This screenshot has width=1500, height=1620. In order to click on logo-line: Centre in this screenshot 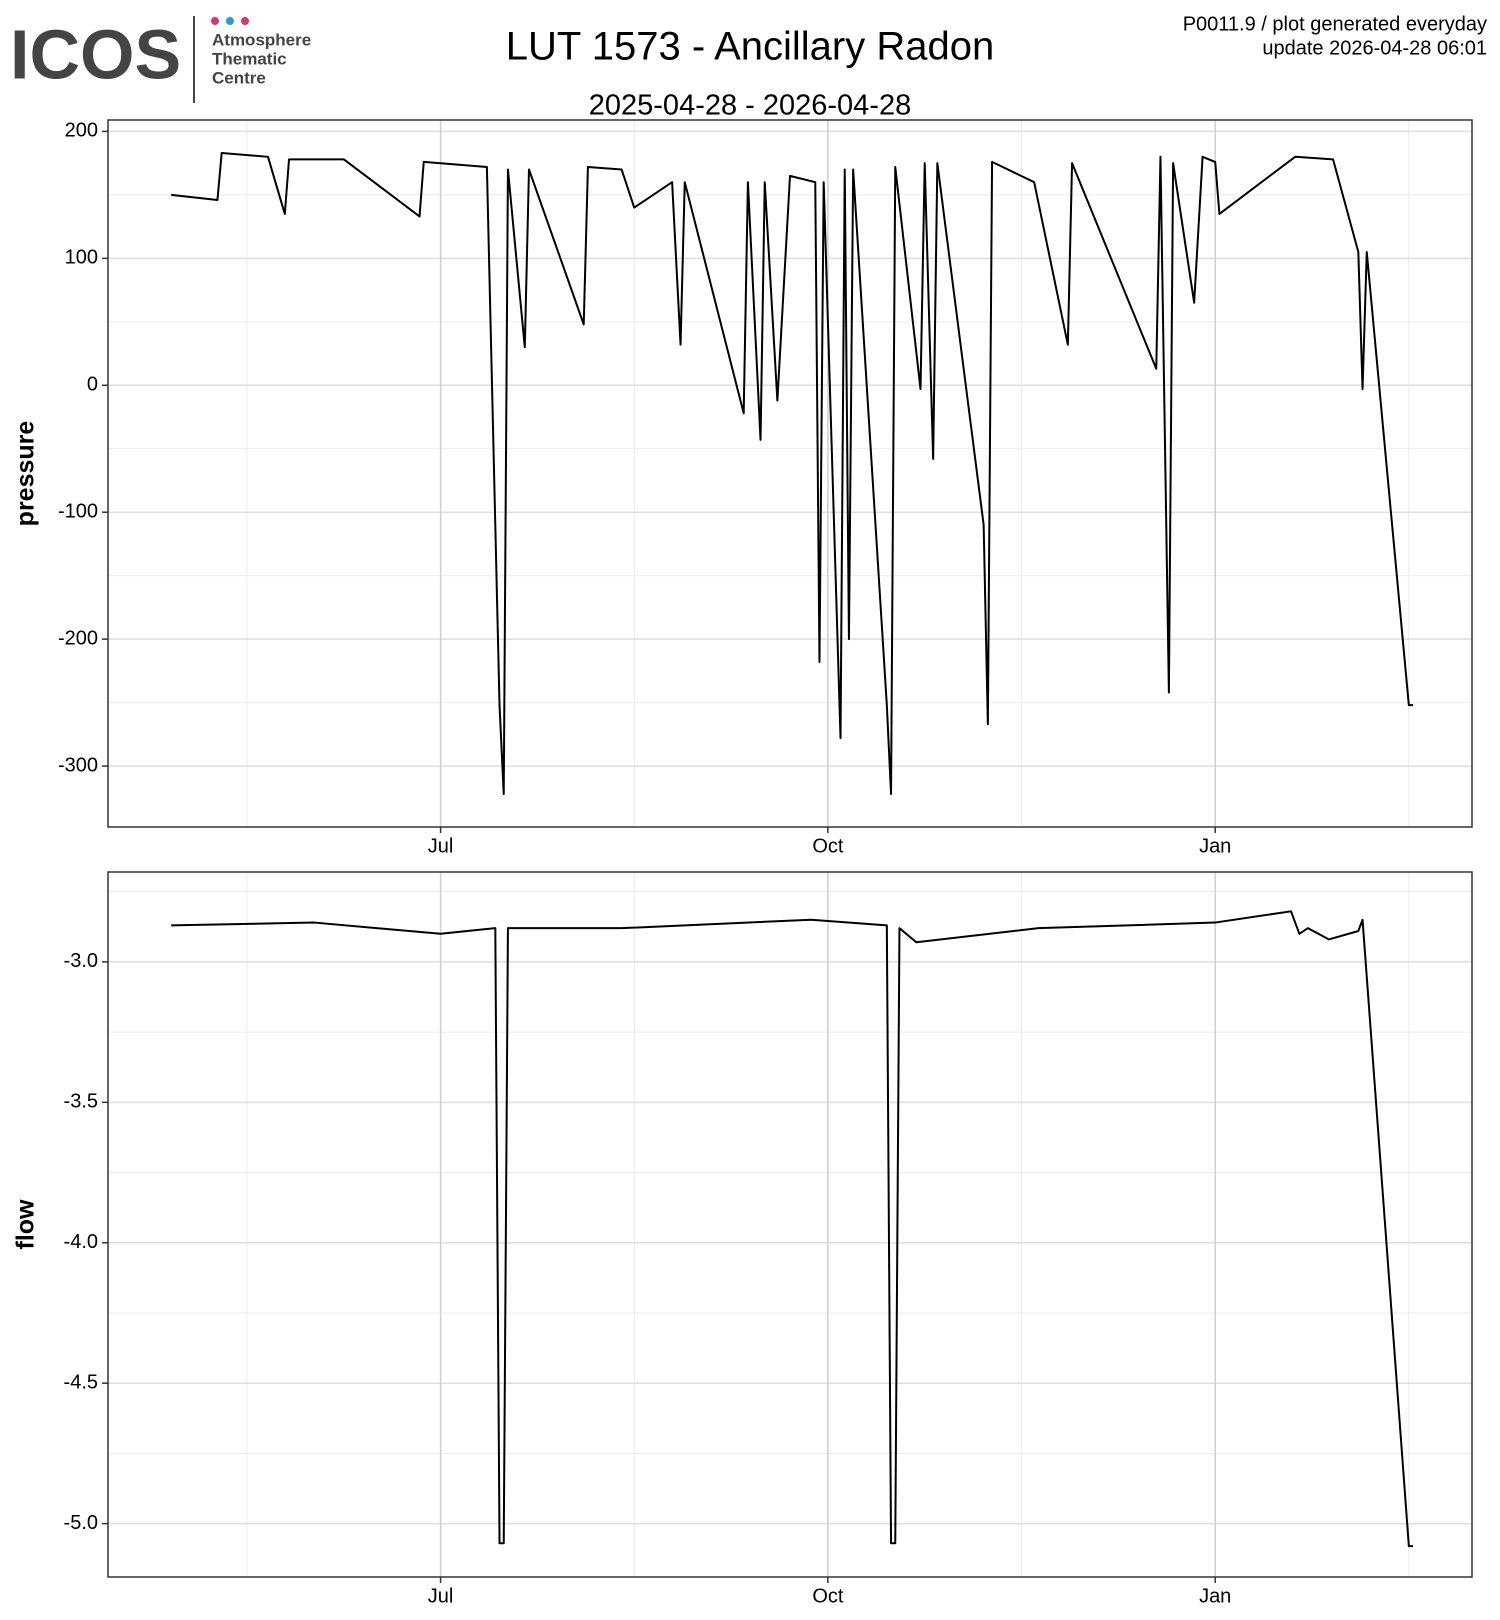, I will do `click(239, 77)`.